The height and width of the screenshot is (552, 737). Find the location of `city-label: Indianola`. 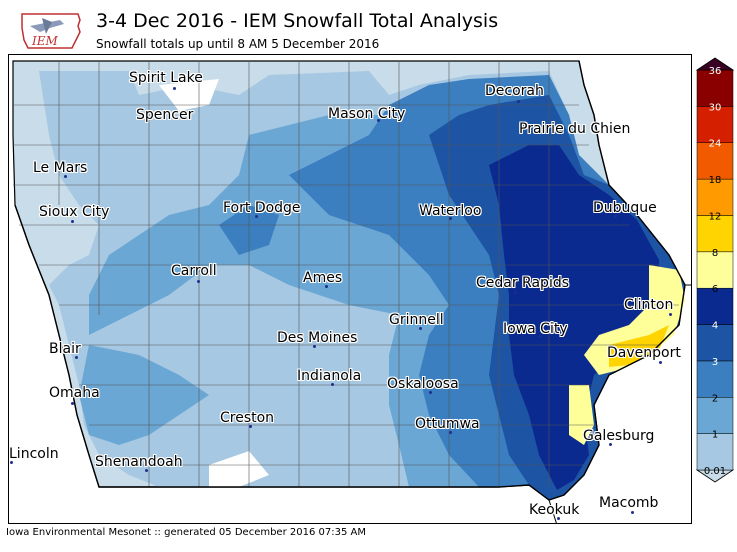

city-label: Indianola is located at coordinates (329, 376).